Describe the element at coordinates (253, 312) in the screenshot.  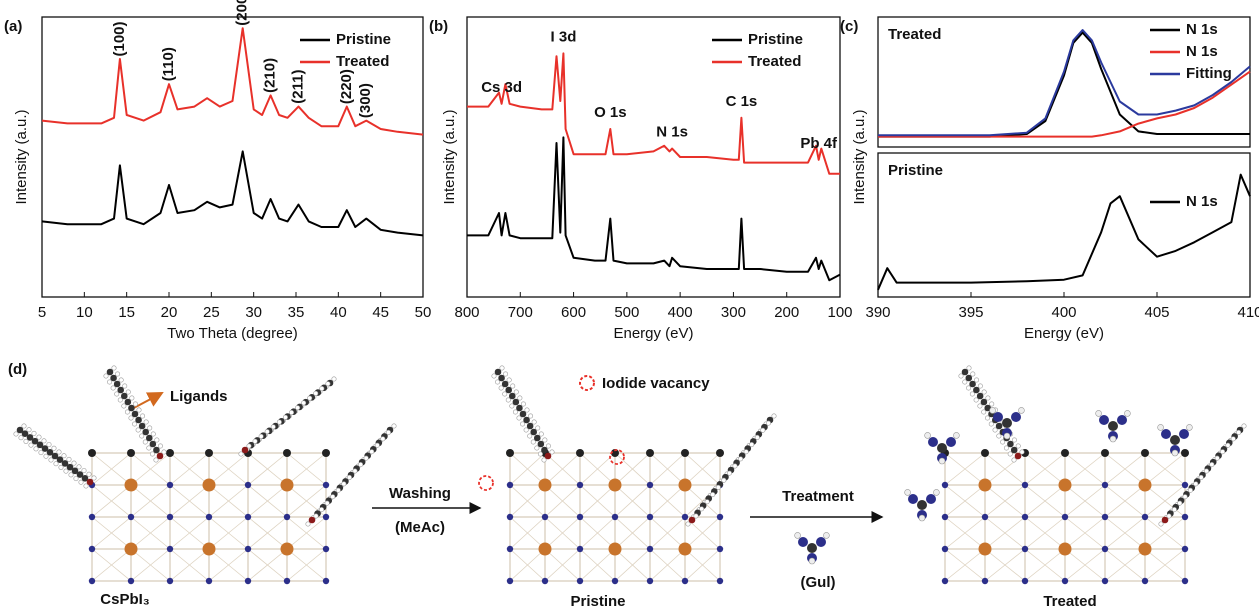
I see `x-tick-label: 30` at that location.